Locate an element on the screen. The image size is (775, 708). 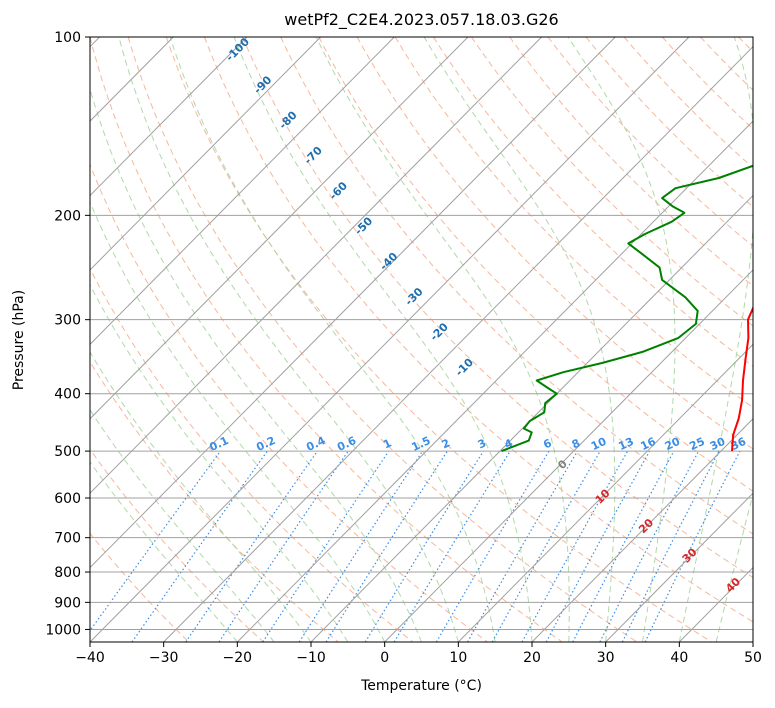
mixing-ratio-label: 20 is located at coordinates (673, 444).